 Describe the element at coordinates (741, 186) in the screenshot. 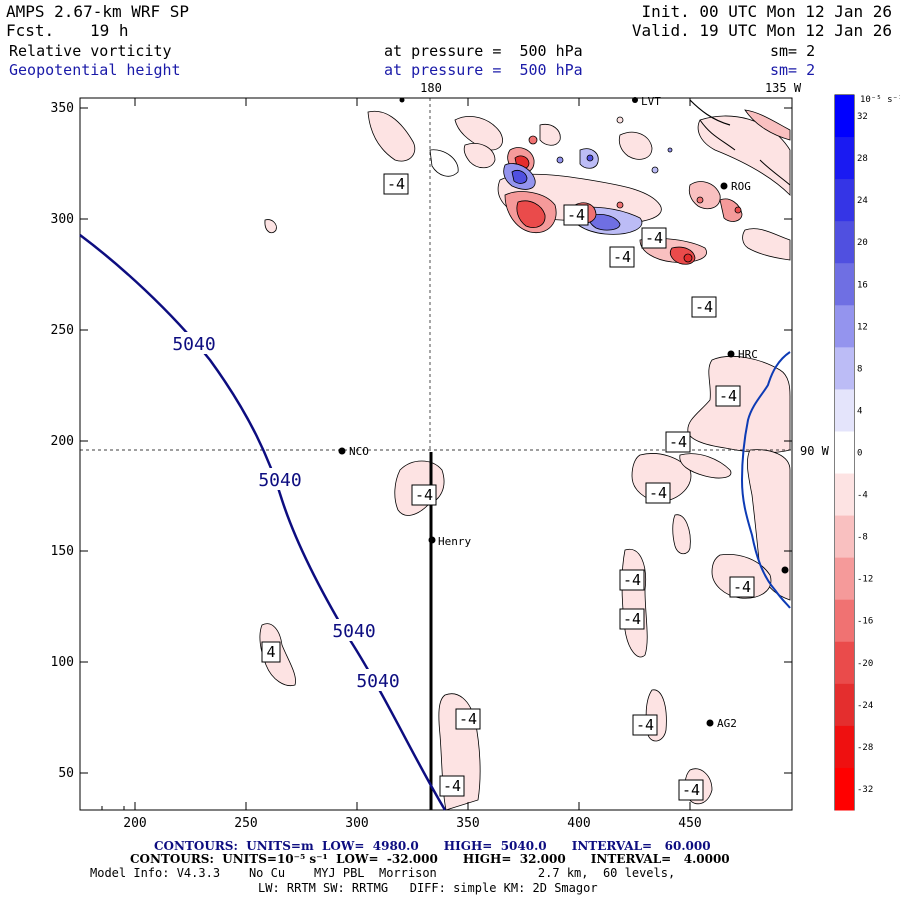

I see `station-label-rog: ROG` at that location.